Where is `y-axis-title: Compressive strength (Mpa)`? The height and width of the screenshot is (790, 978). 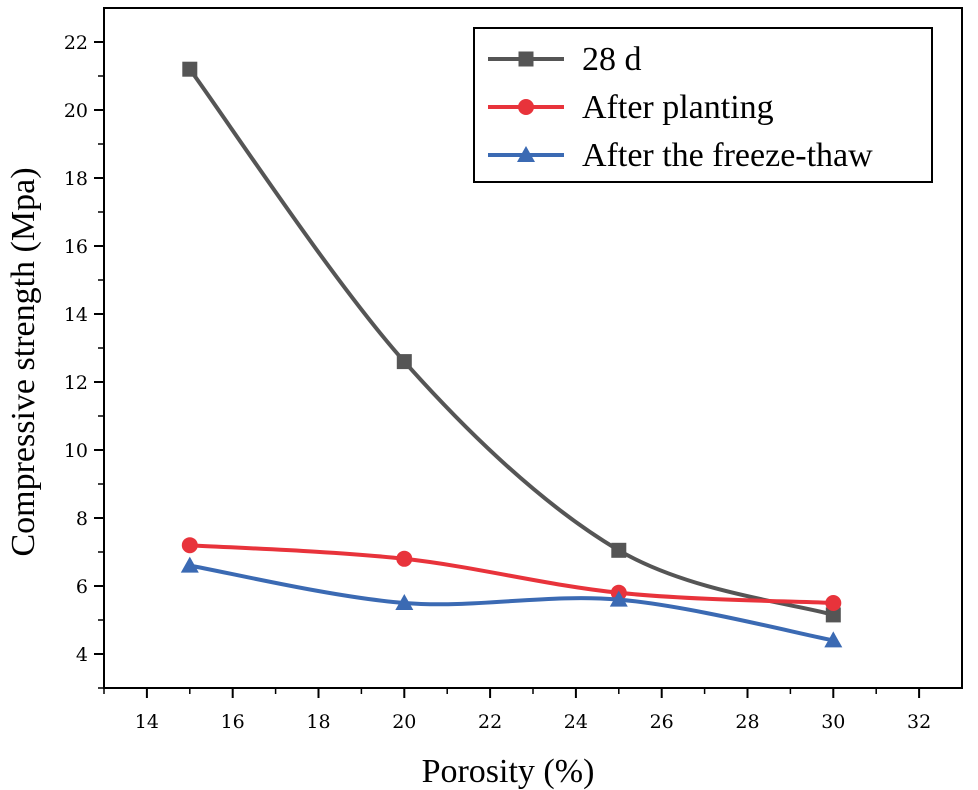 y-axis-title: Compressive strength (Mpa) is located at coordinates (23, 361).